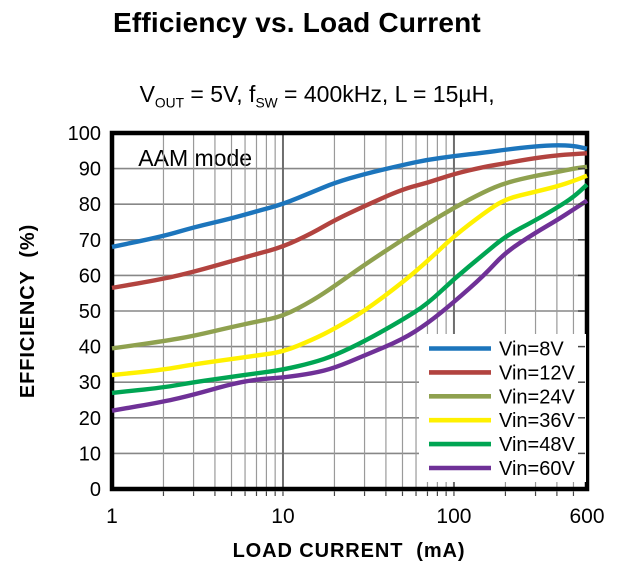 Image resolution: width=617 pixels, height=580 pixels. I want to click on legend-item-vin-12v: Vin=12V, so click(502, 373).